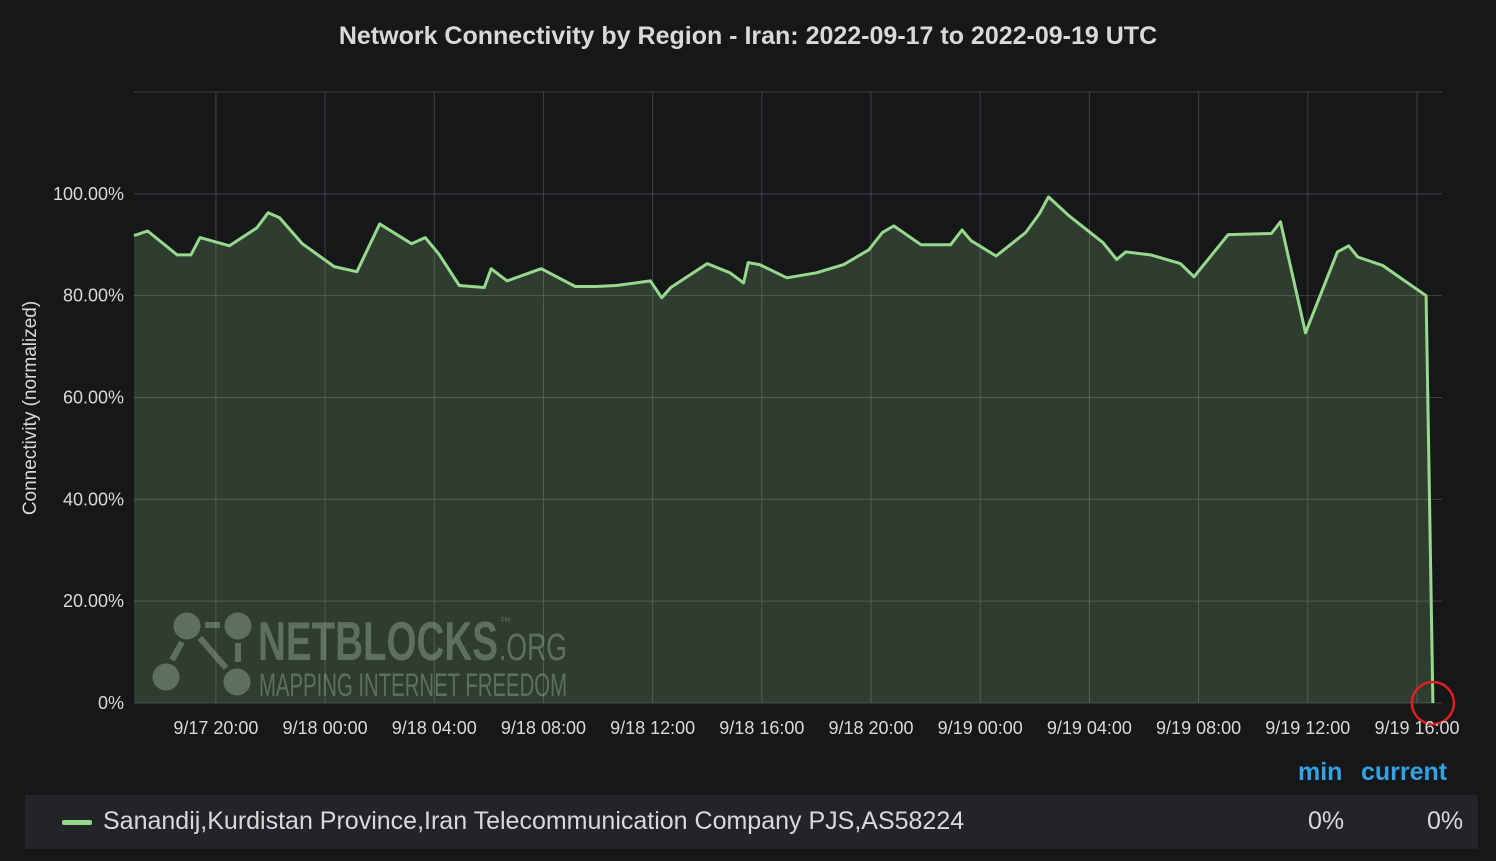 This screenshot has height=861, width=1496. What do you see at coordinates (1326, 821) in the screenshot?
I see `series-min-value: 0%` at bounding box center [1326, 821].